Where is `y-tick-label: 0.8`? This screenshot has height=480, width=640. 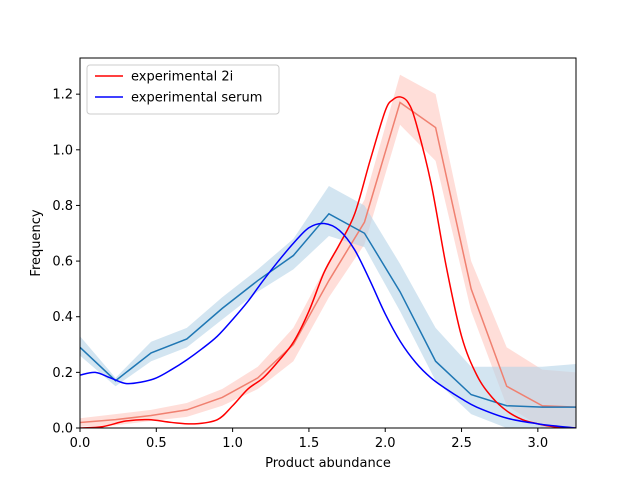 y-tick-label: 0.8 is located at coordinates (62, 206).